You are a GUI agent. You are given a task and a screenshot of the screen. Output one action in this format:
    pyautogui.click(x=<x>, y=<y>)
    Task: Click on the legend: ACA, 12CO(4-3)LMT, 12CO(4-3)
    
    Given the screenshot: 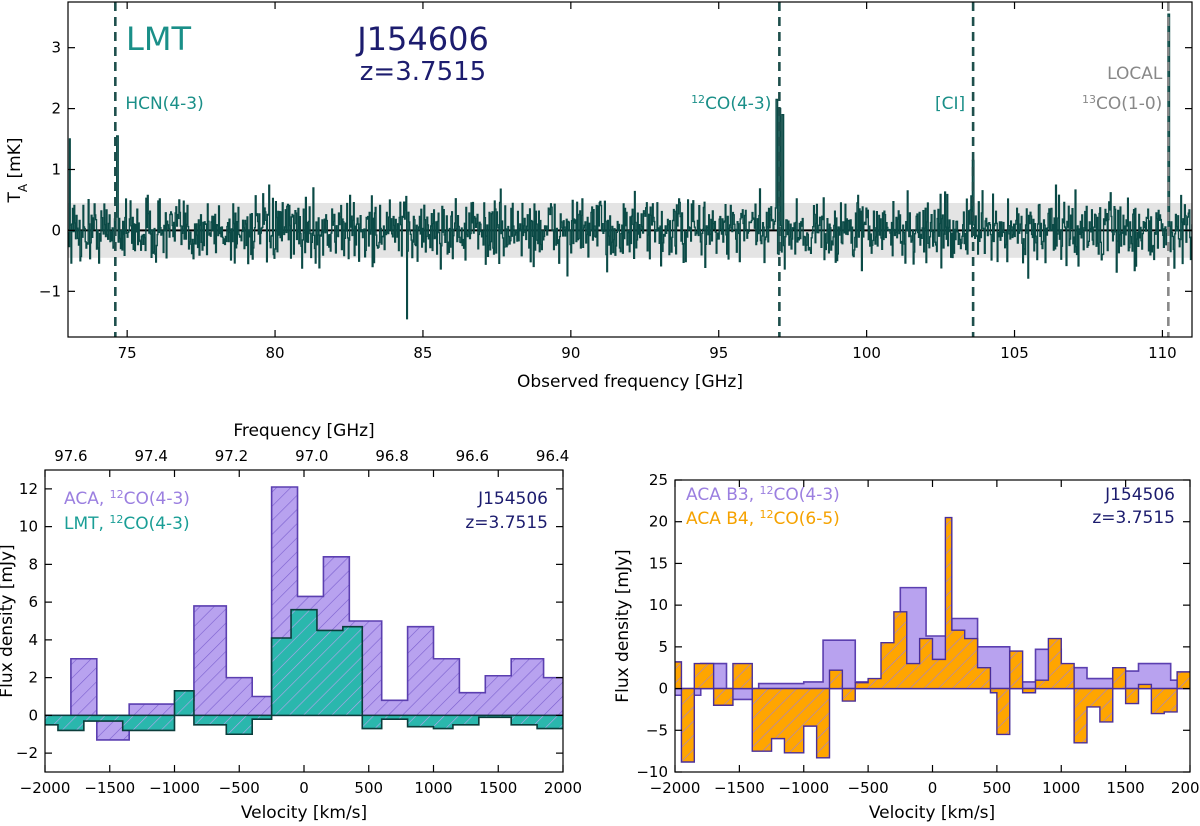 What is the action you would take?
    pyautogui.click(x=127, y=511)
    